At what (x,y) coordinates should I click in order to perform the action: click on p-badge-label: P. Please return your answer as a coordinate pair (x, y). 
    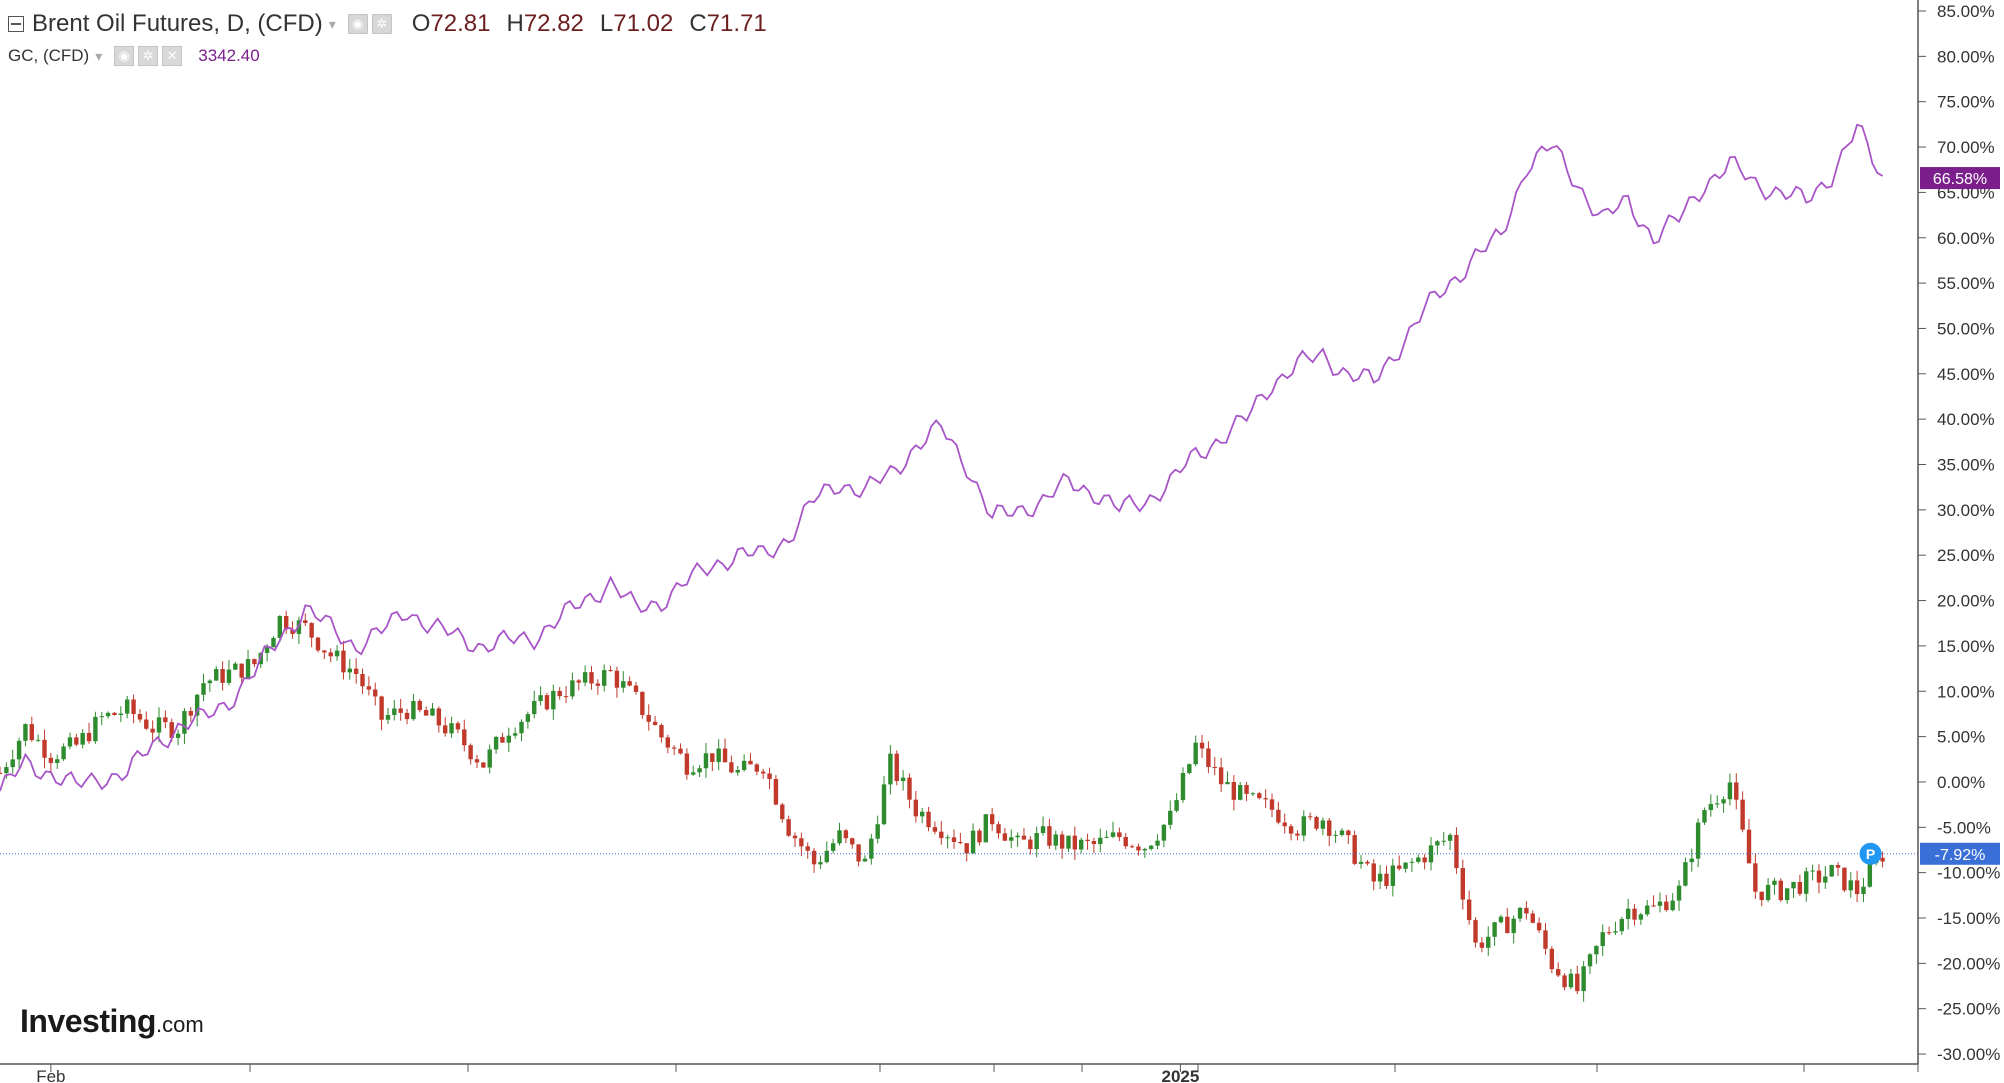
    Looking at the image, I should click on (1870, 854).